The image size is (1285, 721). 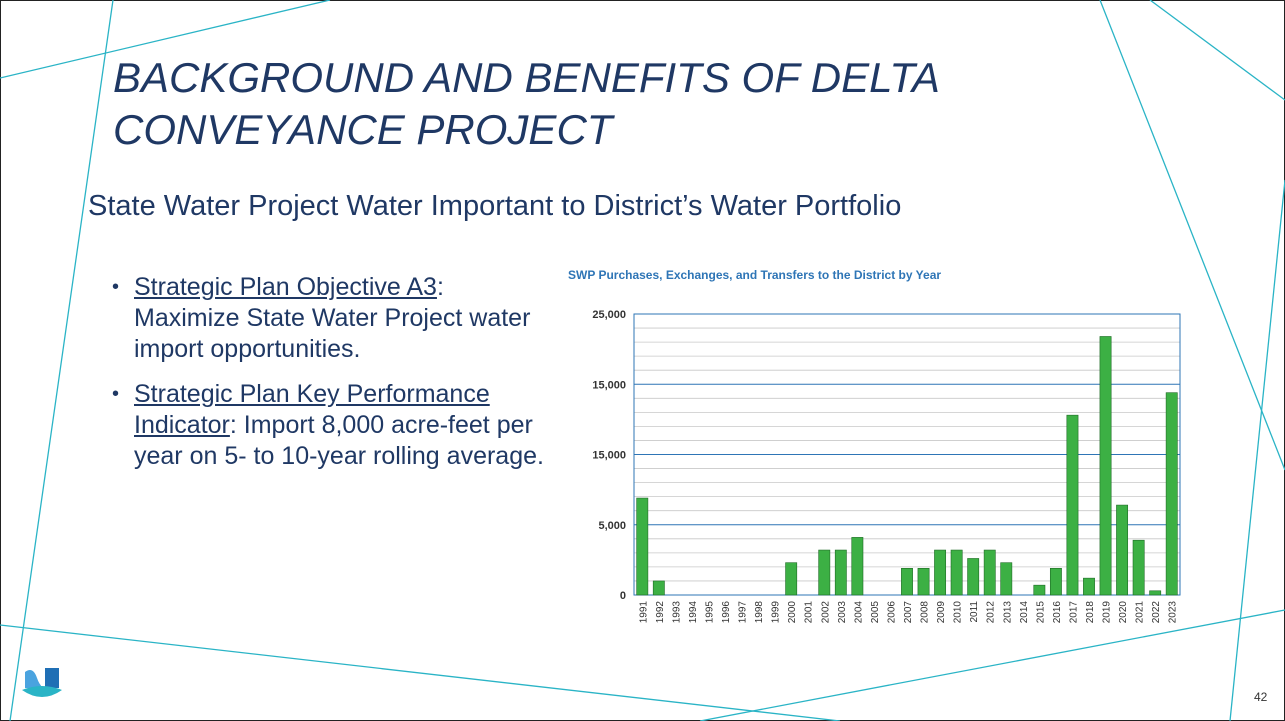 What do you see at coordinates (891, 612) in the screenshot?
I see `x-tick-label: 2006` at bounding box center [891, 612].